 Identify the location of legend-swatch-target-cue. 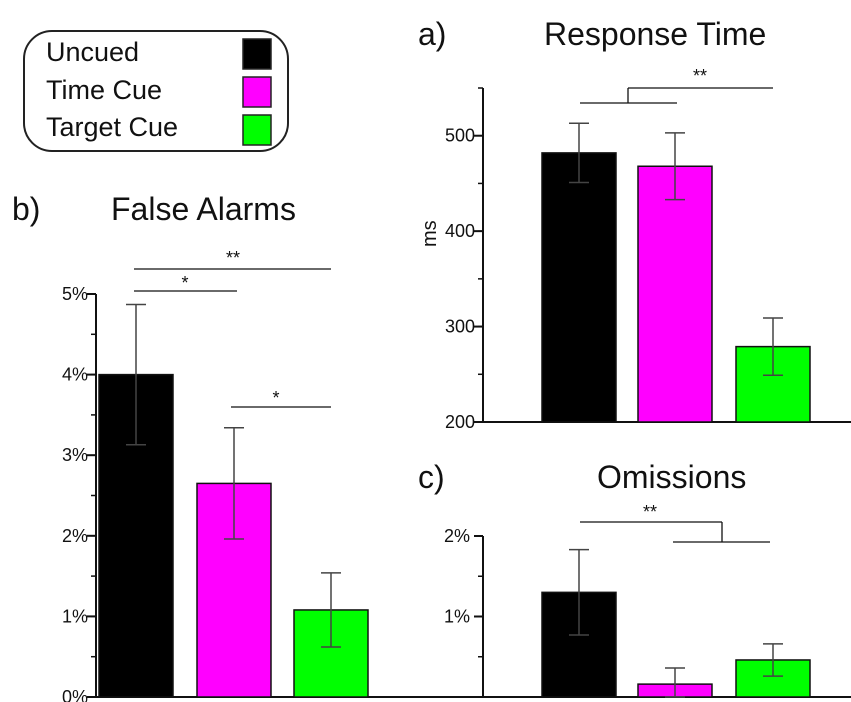
(257, 130).